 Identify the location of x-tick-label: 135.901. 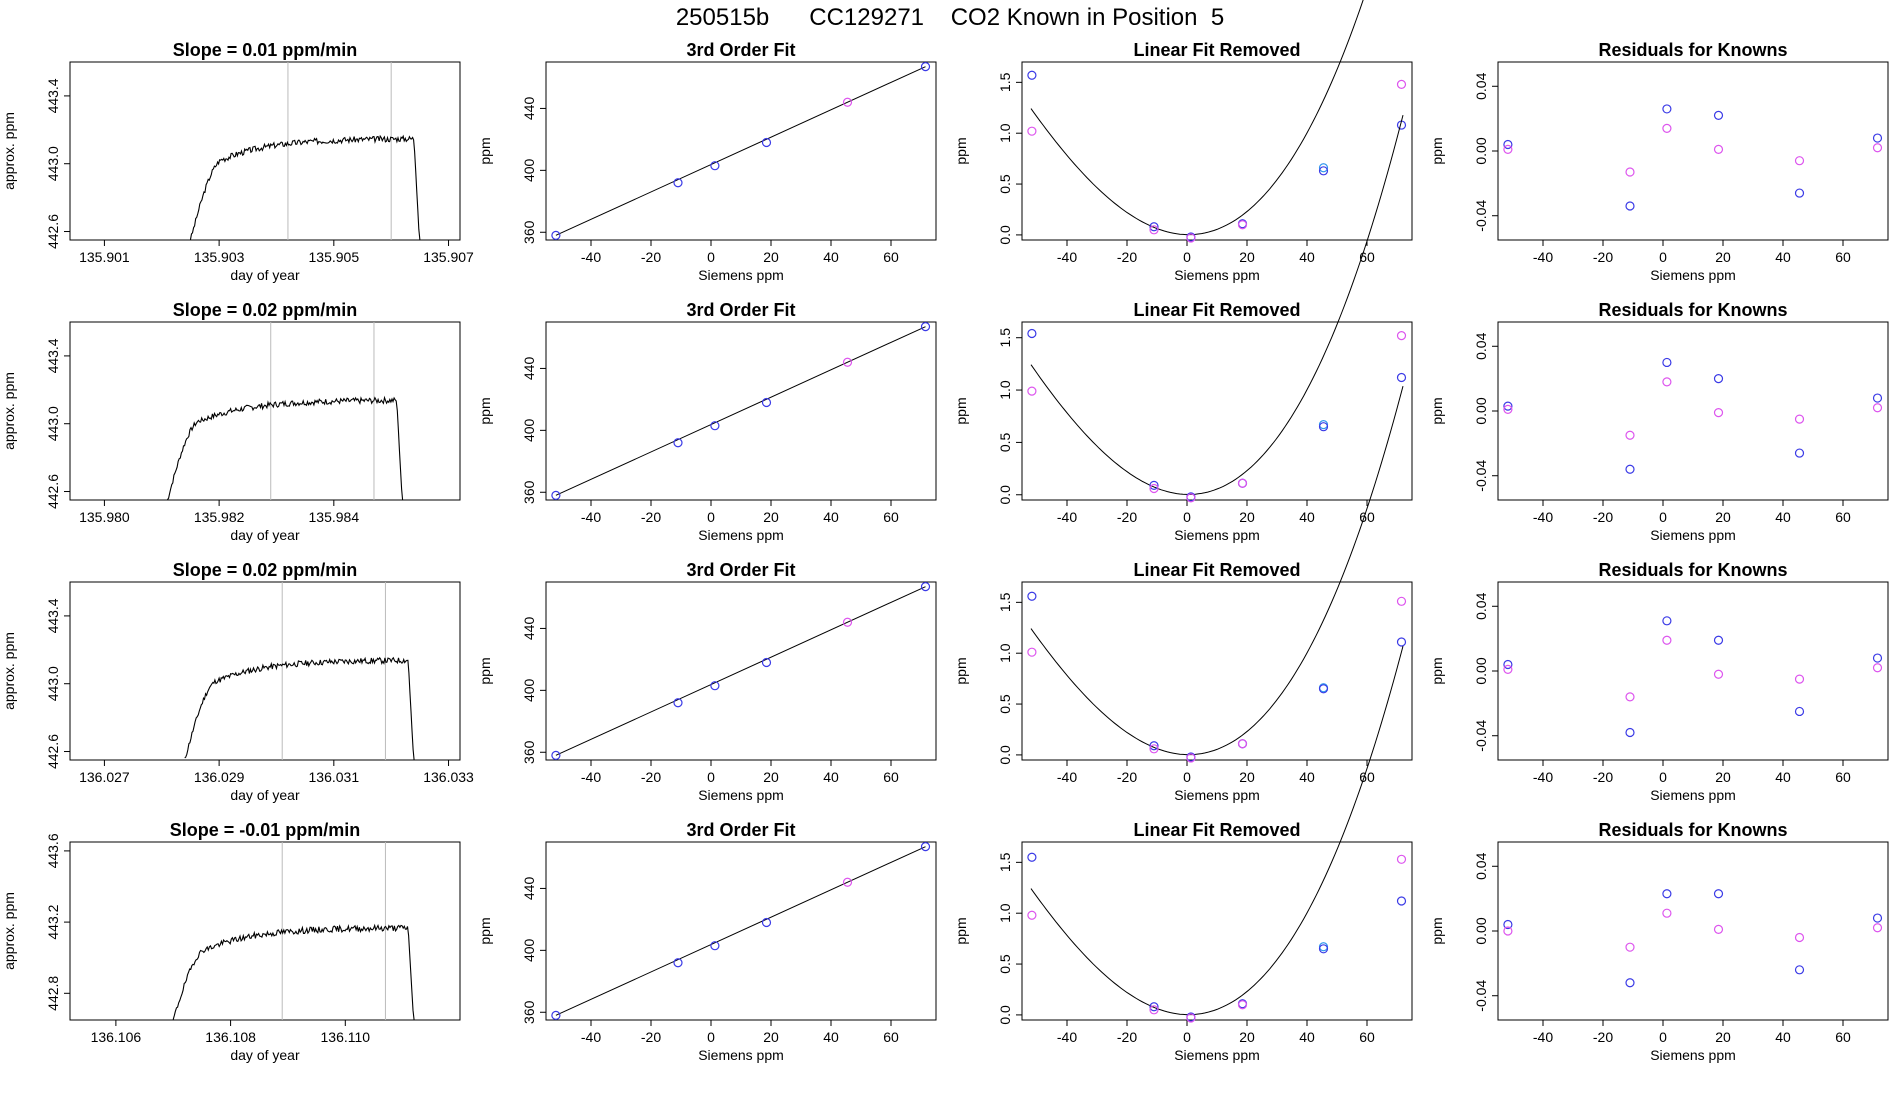
(104, 257).